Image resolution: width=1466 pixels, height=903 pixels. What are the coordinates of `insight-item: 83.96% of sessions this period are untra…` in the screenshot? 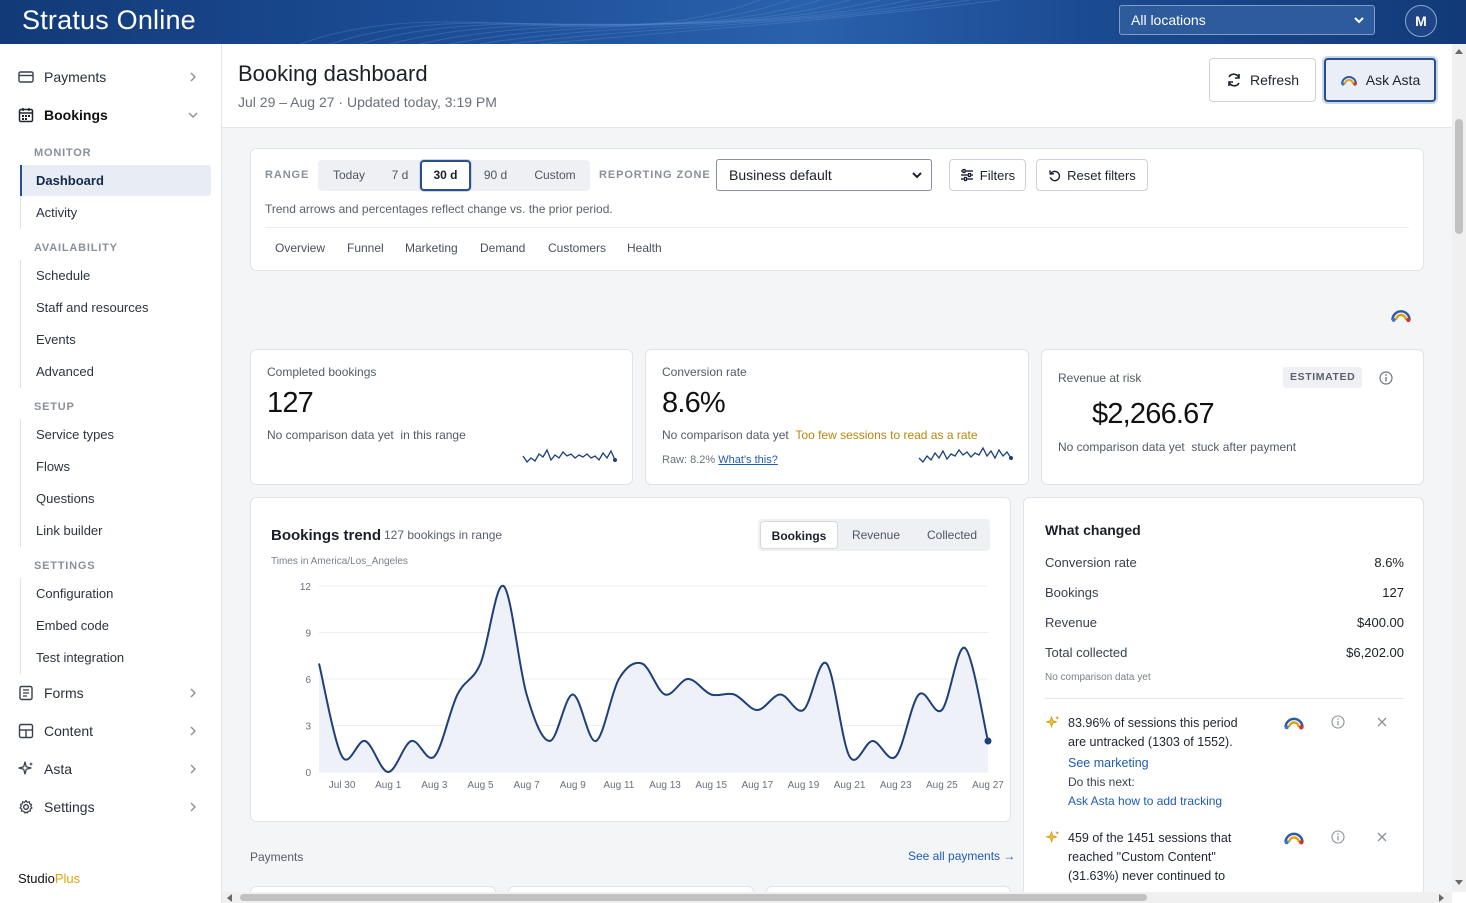 It's located at (1224, 764).